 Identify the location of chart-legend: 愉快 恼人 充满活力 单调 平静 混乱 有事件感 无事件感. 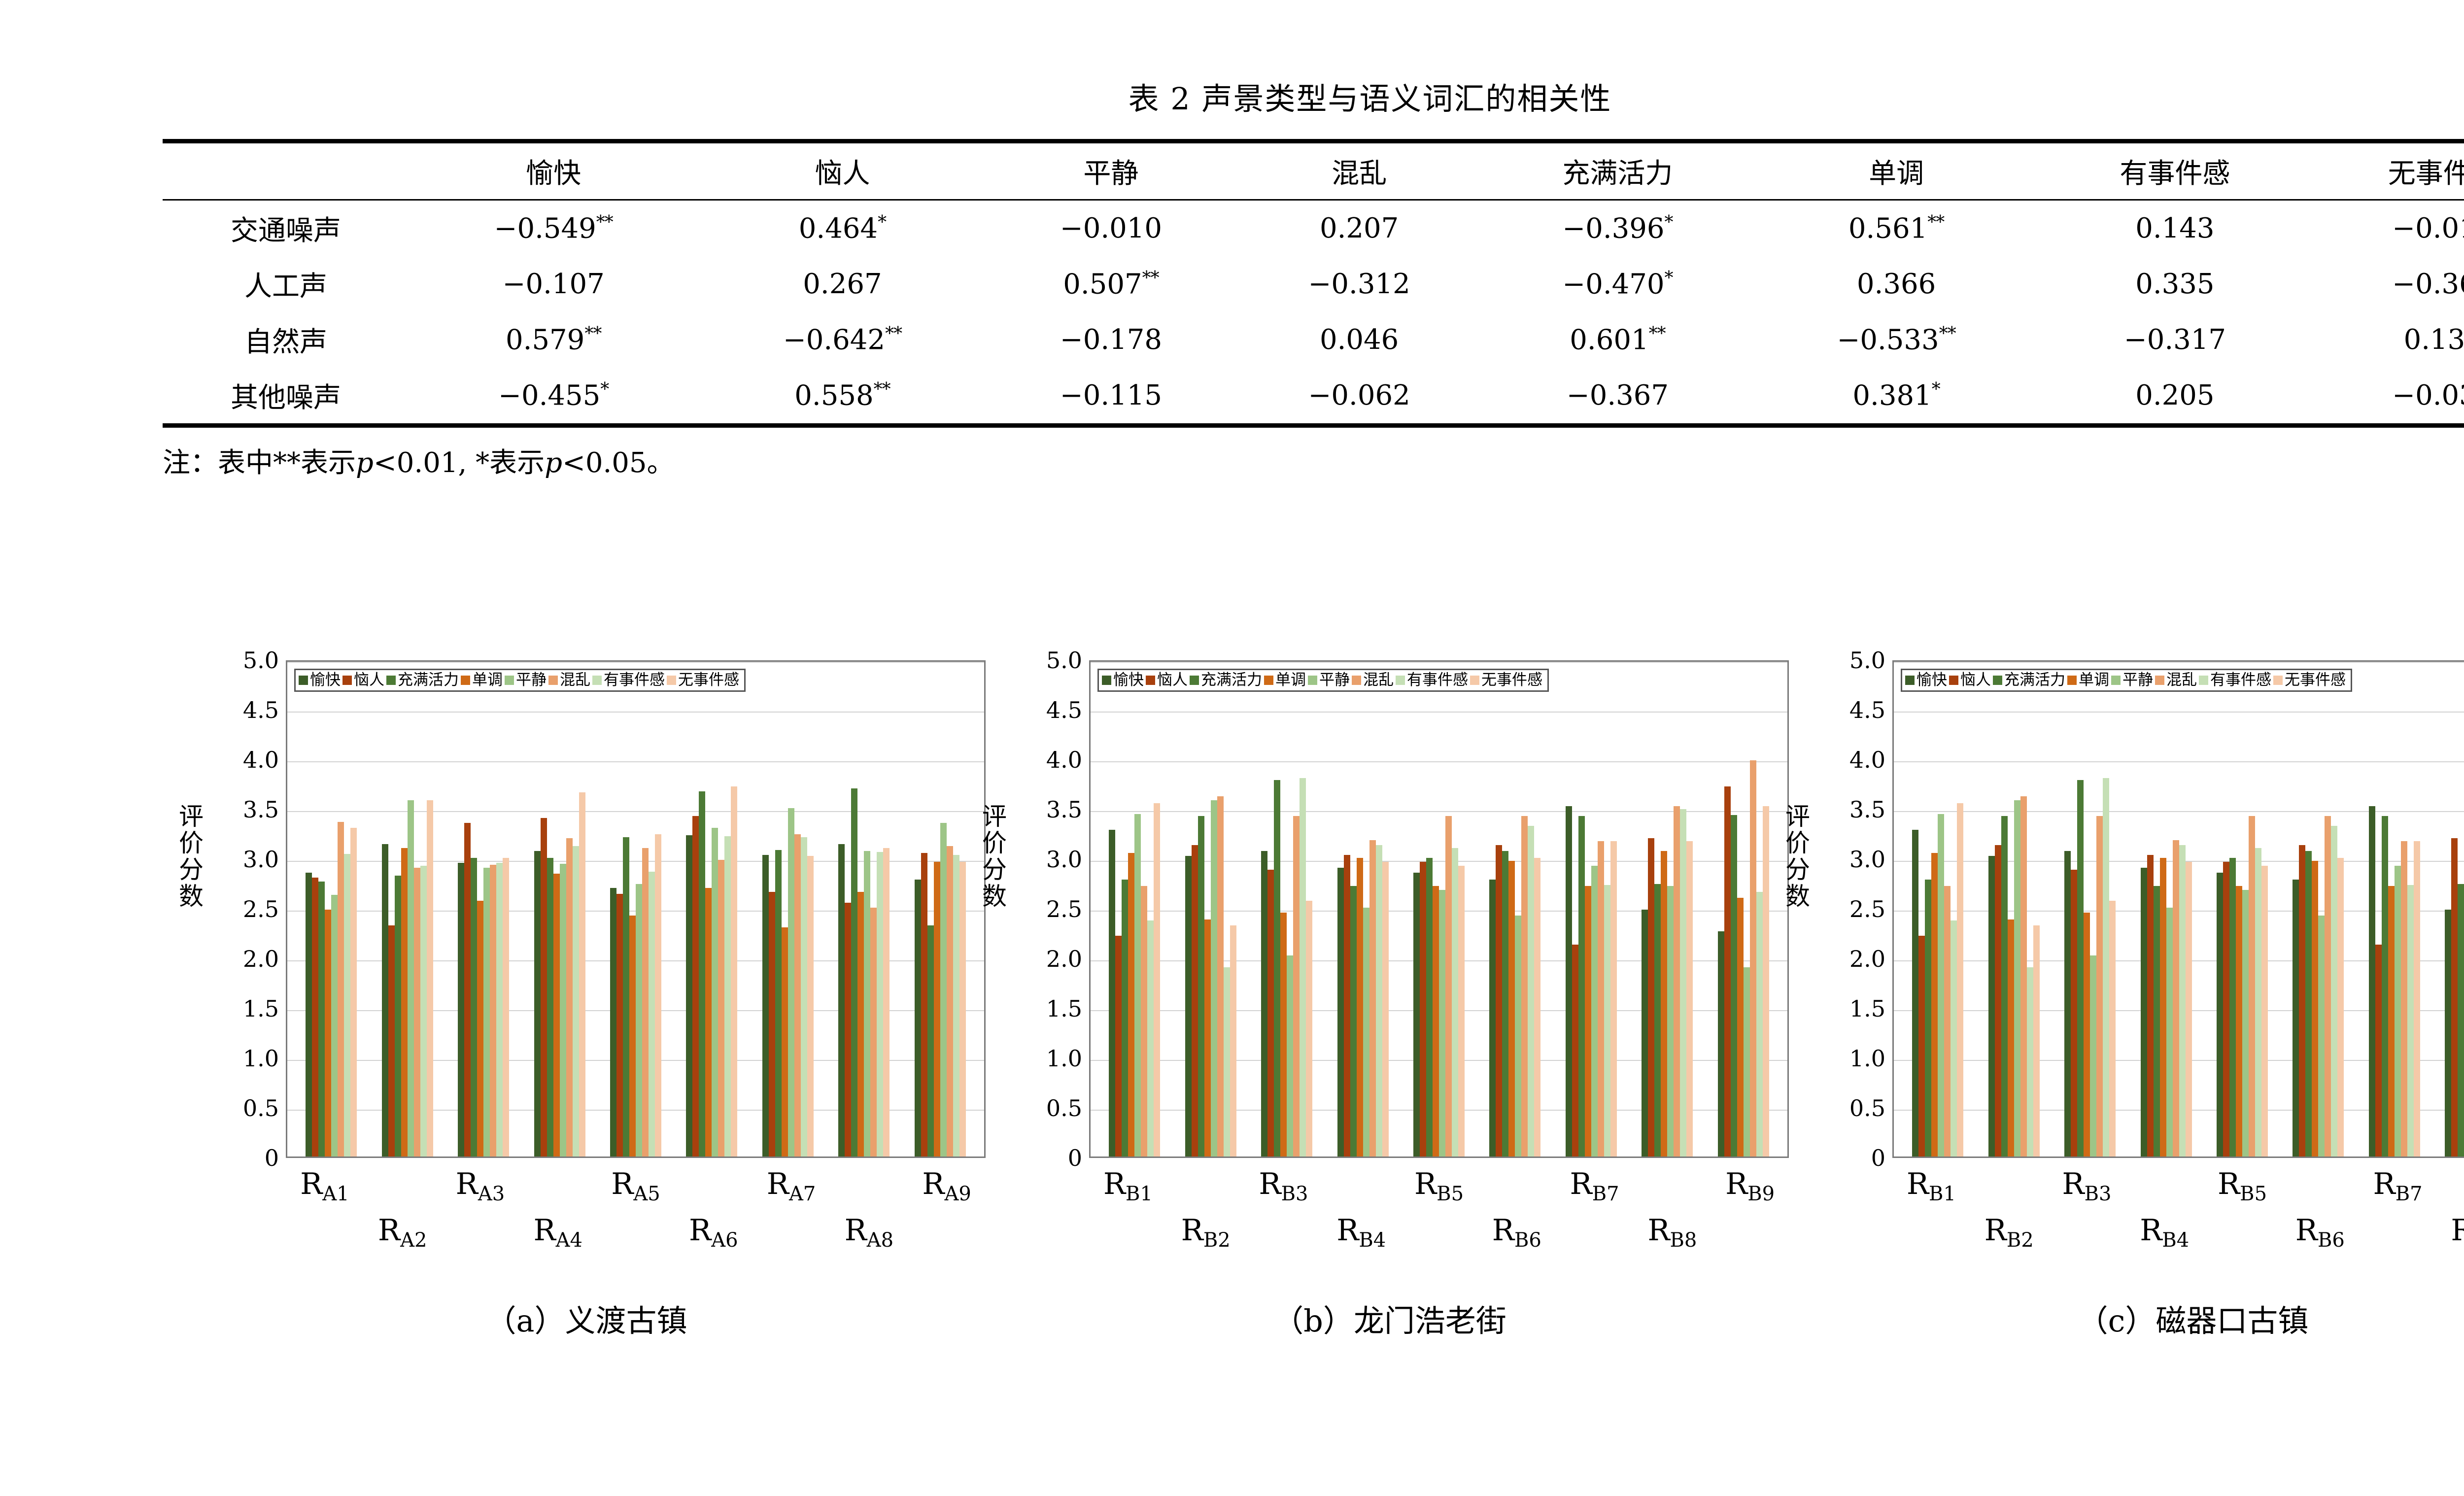
(2126, 680).